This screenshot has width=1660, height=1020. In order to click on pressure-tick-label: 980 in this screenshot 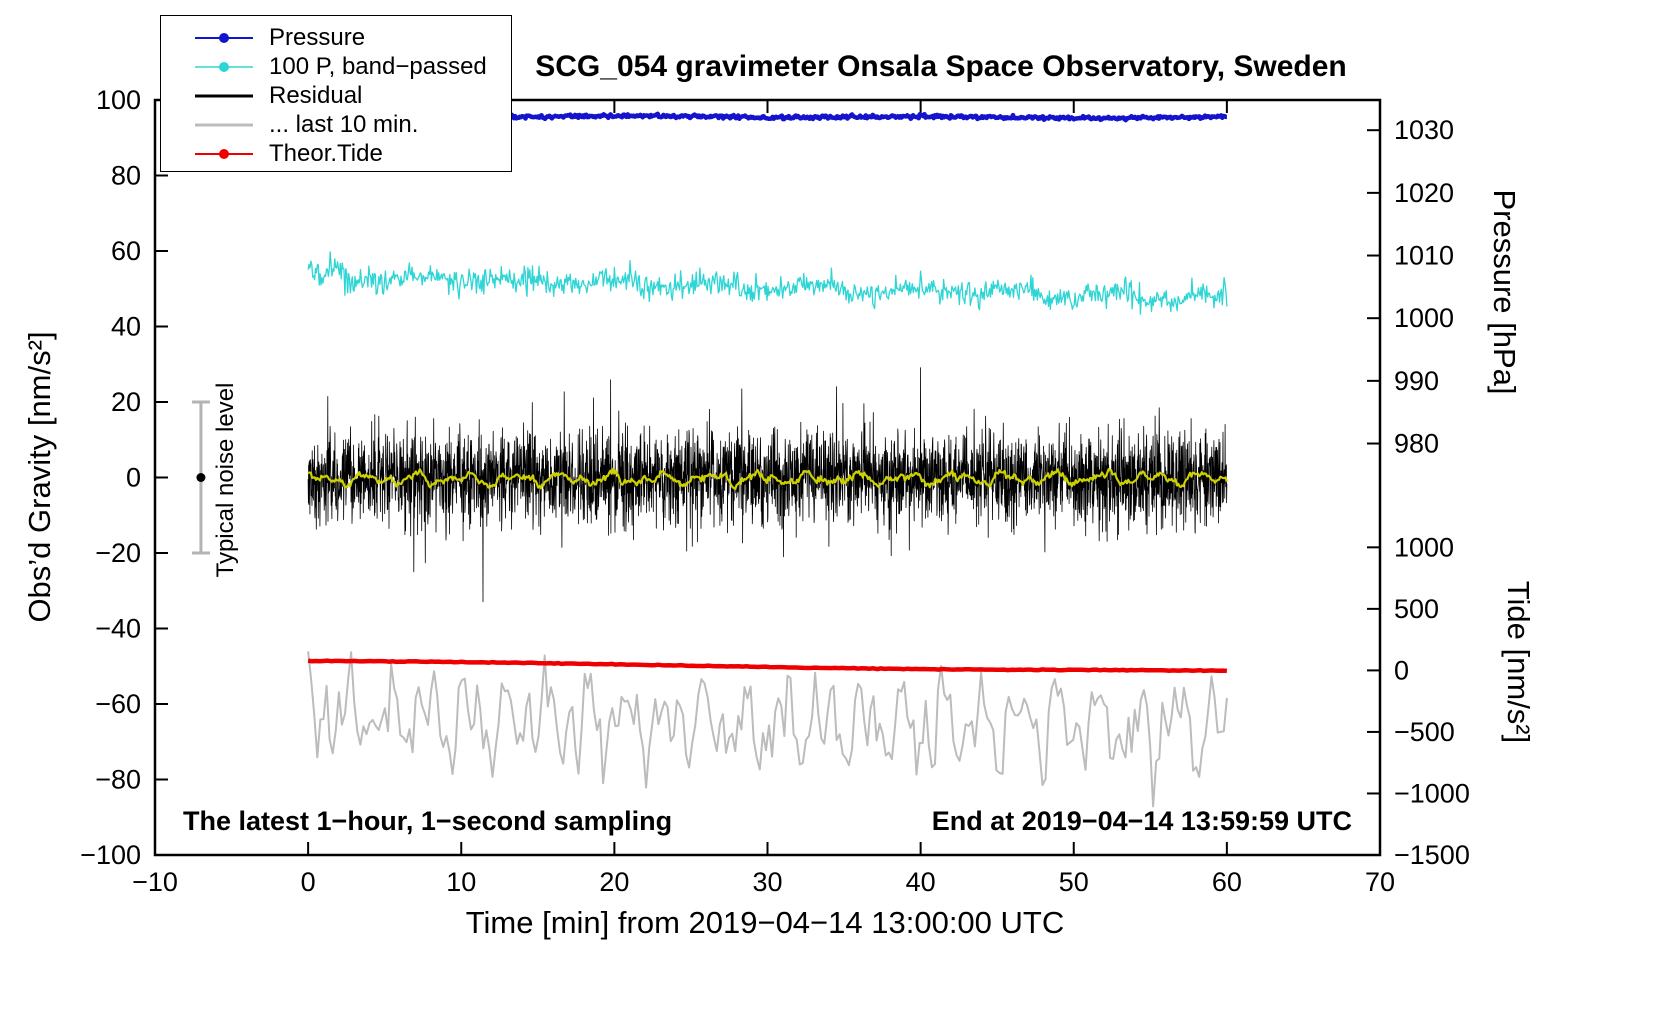, I will do `click(1416, 444)`.